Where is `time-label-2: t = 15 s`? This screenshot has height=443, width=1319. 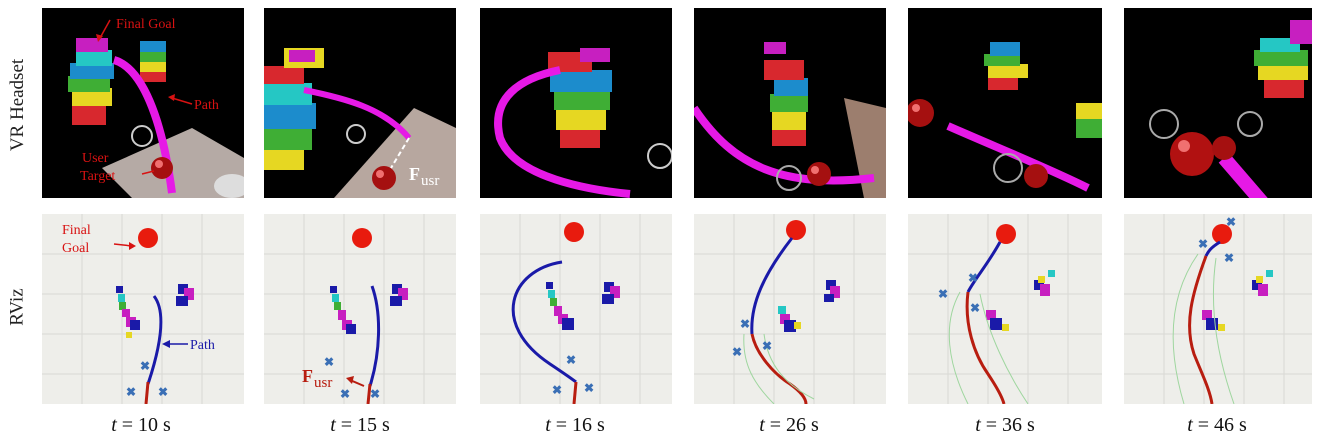
time-label-2: t = 15 s is located at coordinates (360, 425).